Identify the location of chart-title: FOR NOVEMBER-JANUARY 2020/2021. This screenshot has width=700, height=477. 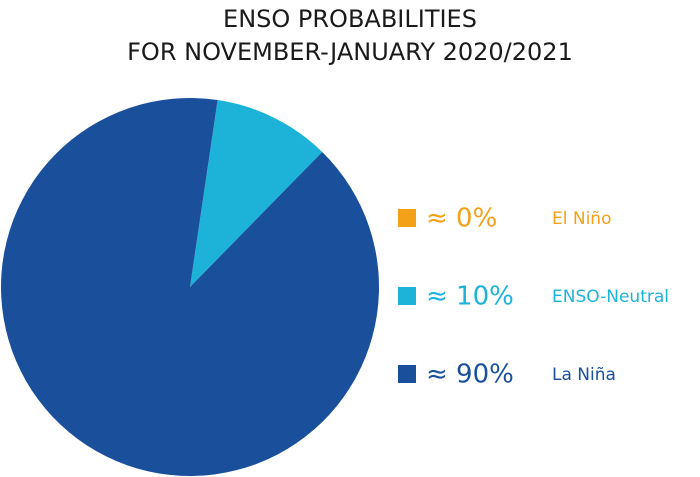
(350, 52).